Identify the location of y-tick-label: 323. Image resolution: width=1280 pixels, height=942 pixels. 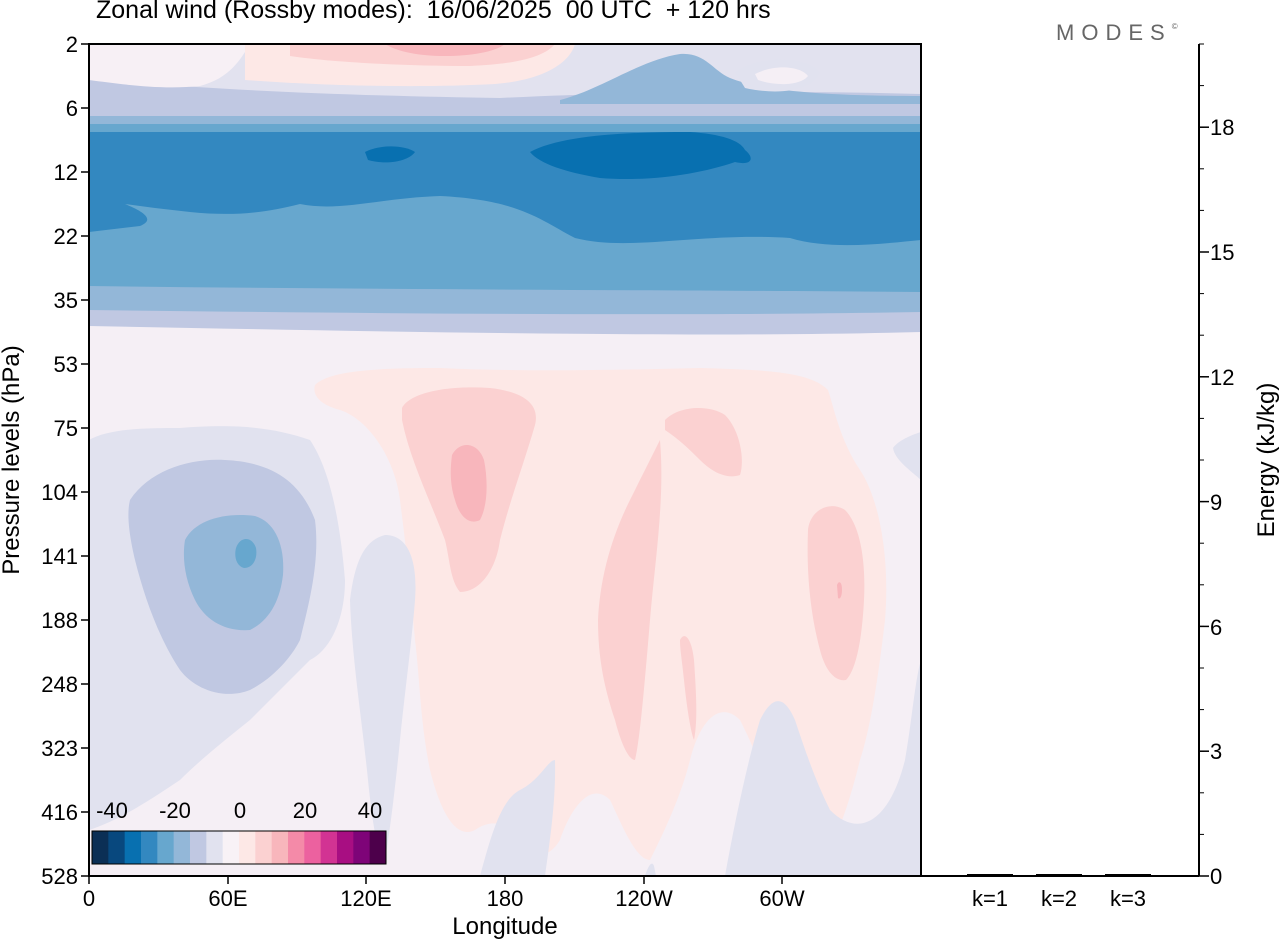
(59, 748).